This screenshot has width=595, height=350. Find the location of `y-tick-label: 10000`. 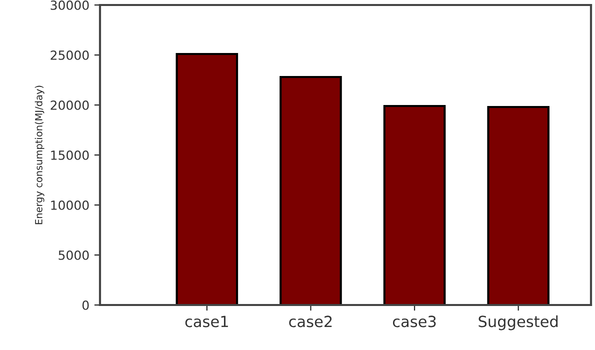

y-tick-label: 10000 is located at coordinates (70, 205).